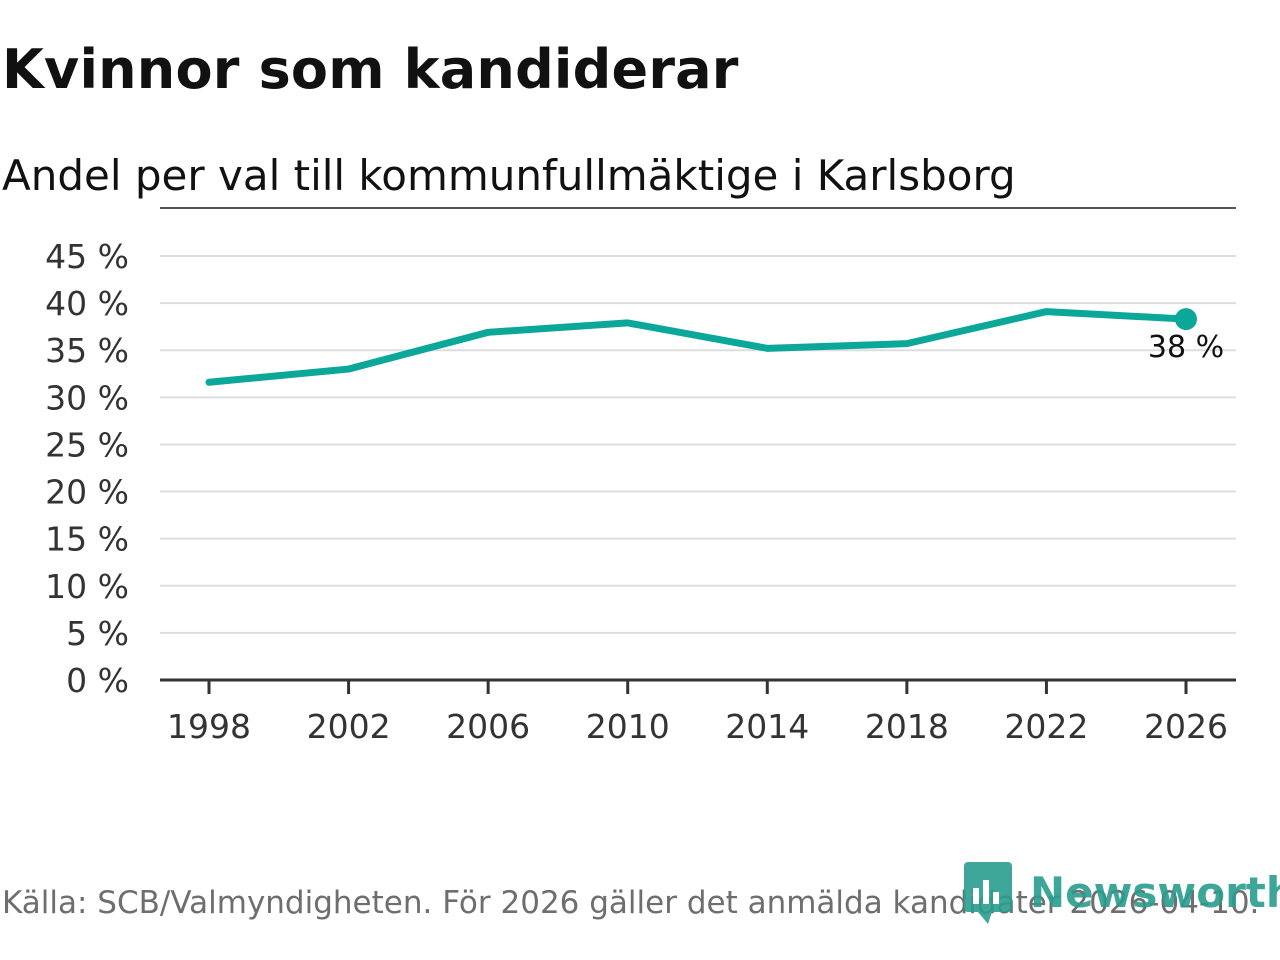 This screenshot has width=1280, height=960. Describe the element at coordinates (97, 680) in the screenshot. I see `y-tick-label: 0 %` at that location.